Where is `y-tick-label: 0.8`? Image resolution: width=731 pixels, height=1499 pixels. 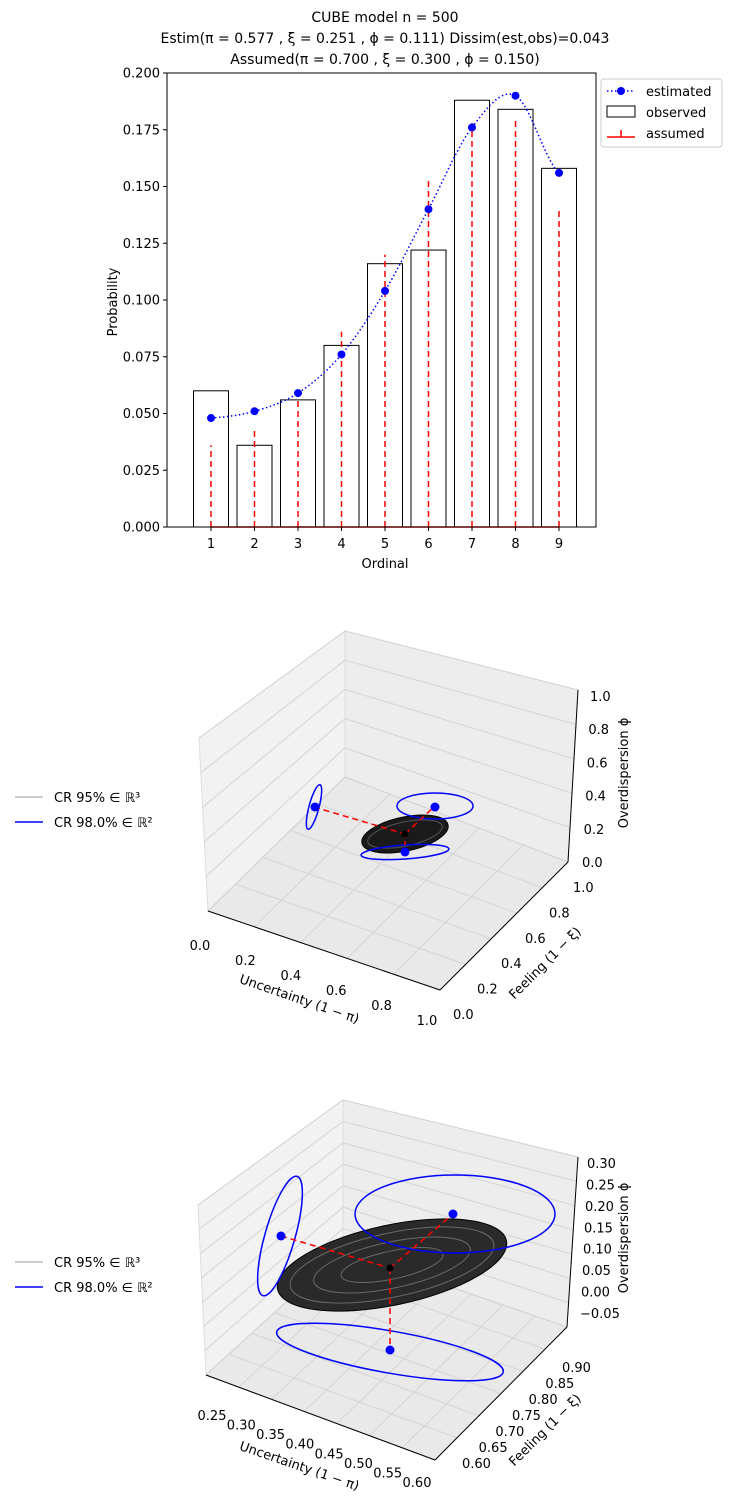 y-tick-label: 0.8 is located at coordinates (559, 913).